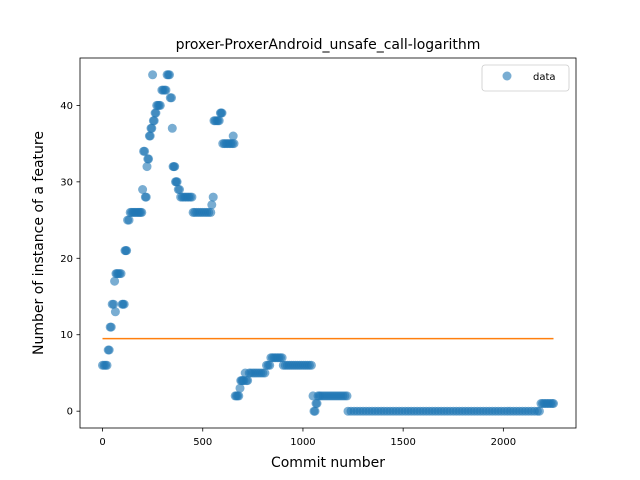 The height and width of the screenshot is (480, 640). I want to click on y-axis: 0 10 20 30 40, so click(70, 259).